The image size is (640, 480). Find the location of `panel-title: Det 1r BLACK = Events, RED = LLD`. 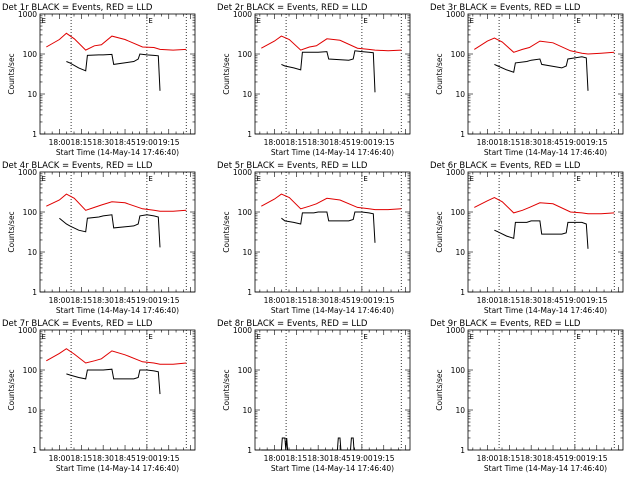

panel-title: Det 1r BLACK = Events, RED = LLD is located at coordinates (77, 8).